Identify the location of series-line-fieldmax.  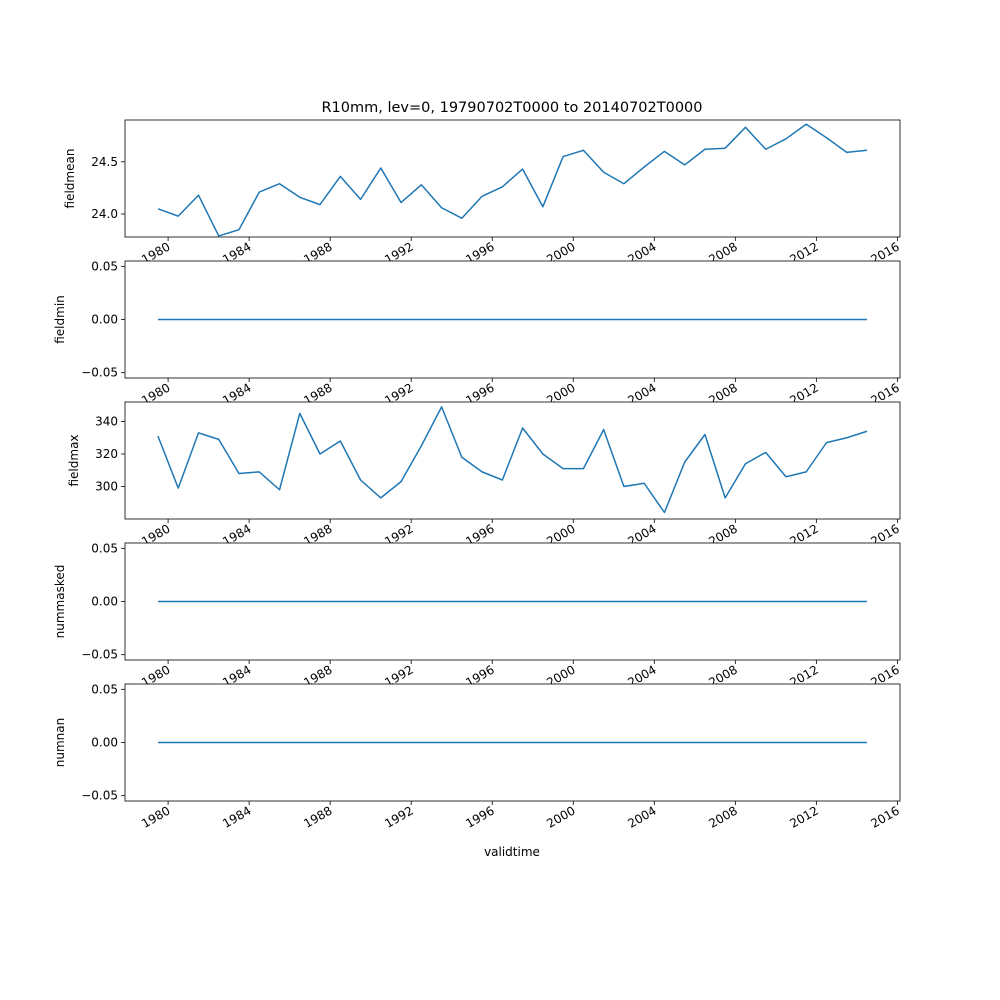
(512, 460).